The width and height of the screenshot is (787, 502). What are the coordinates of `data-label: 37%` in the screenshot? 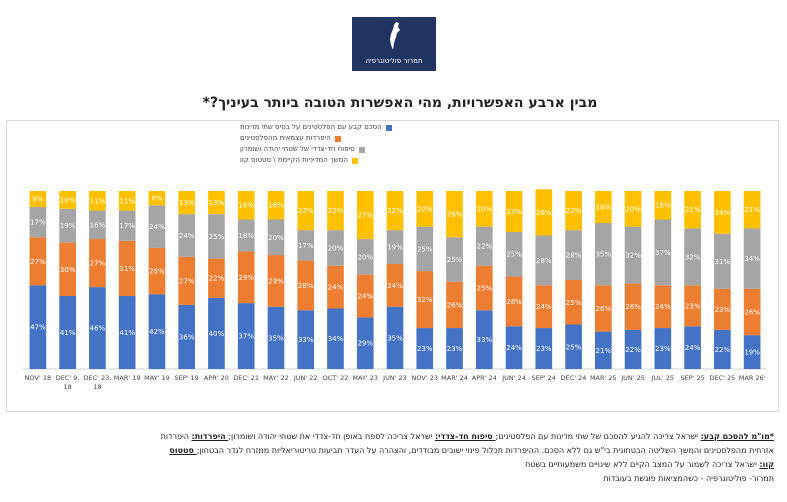 It's located at (663, 253).